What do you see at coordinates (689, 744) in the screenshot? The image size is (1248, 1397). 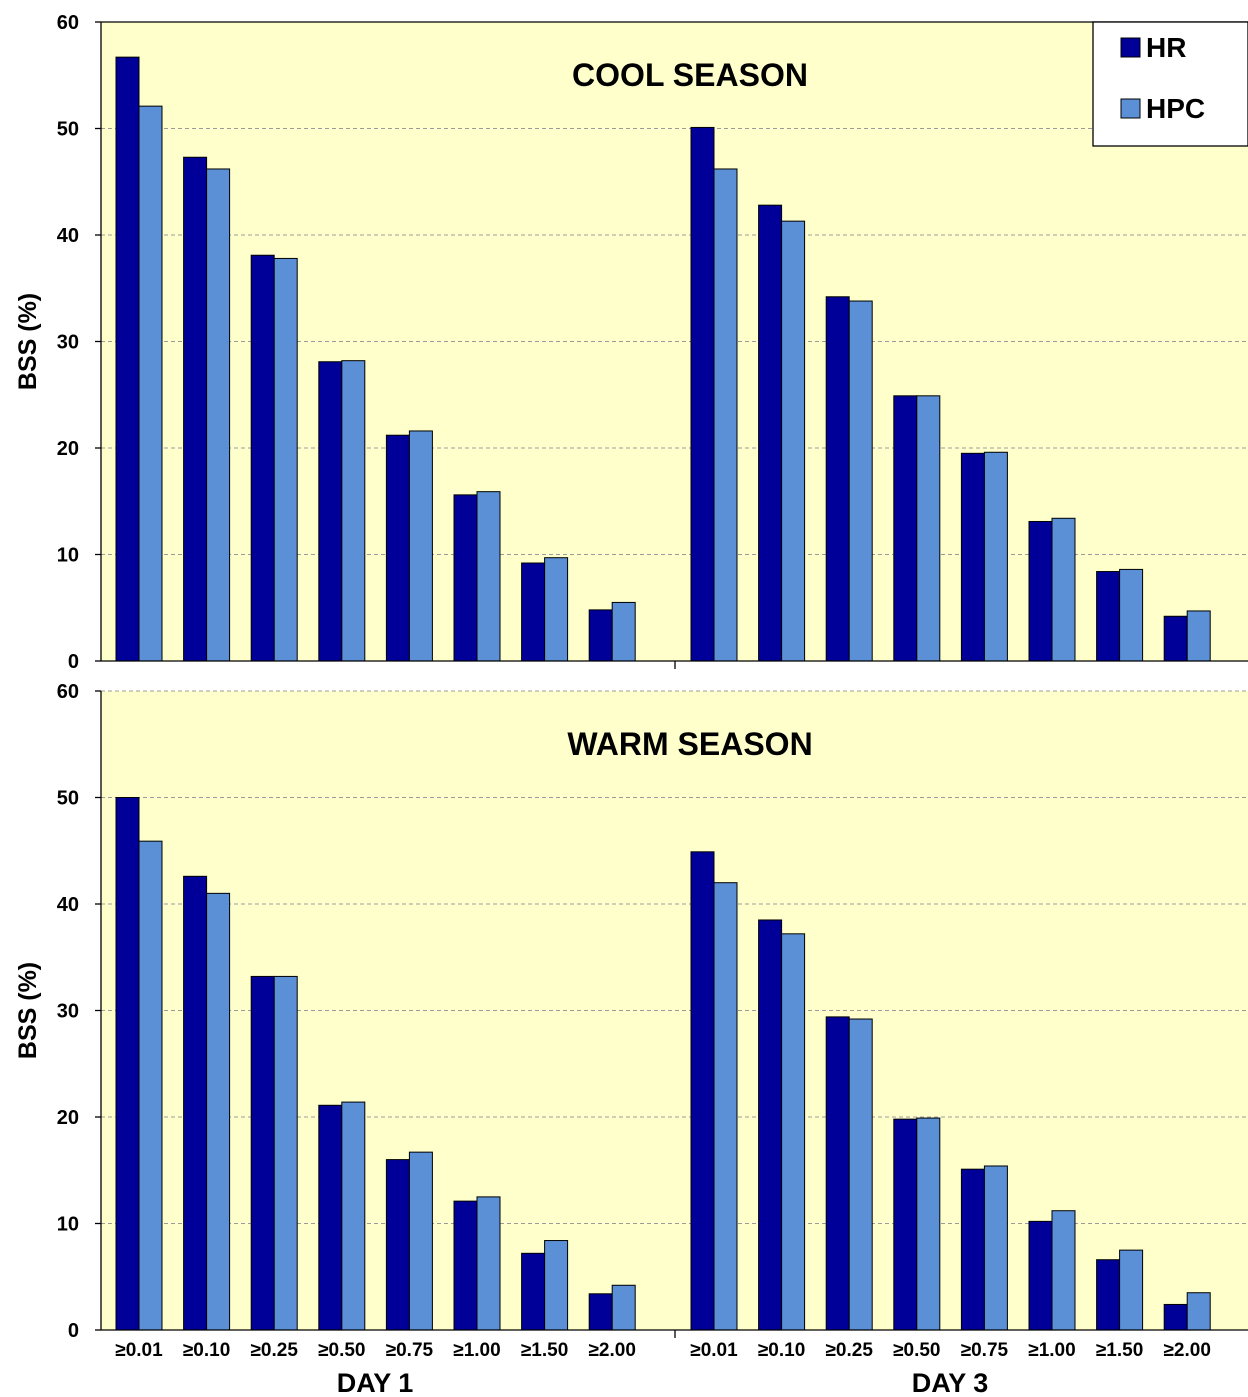 I see `warm-season-title: WARM SEASON` at bounding box center [689, 744].